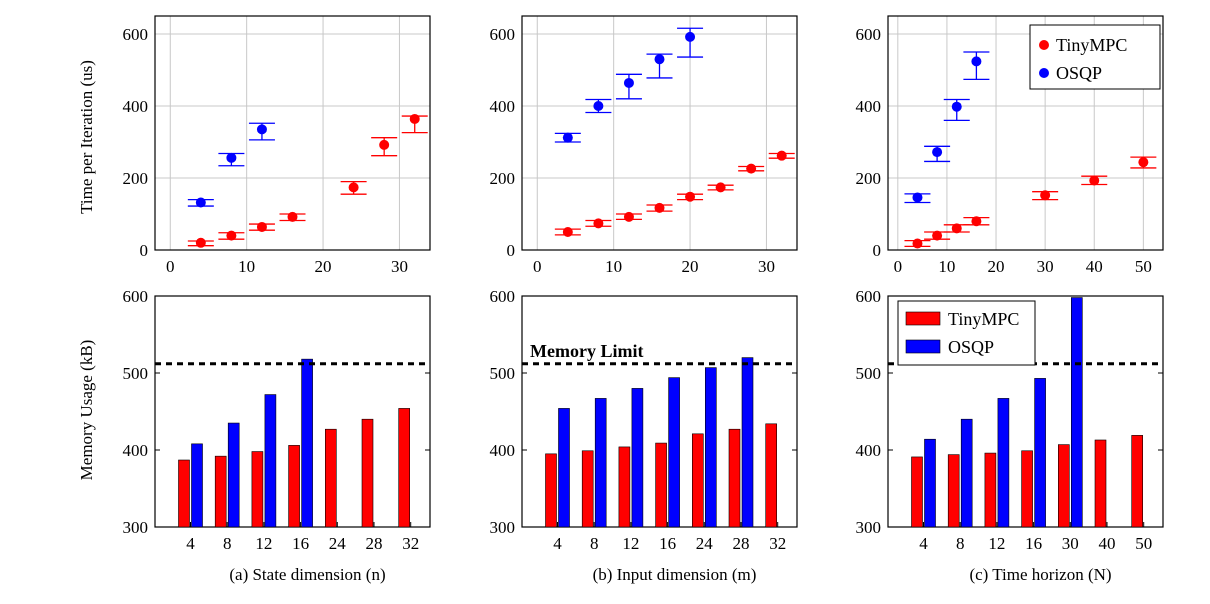 The image size is (1210, 604). I want to click on legend-marker, so click(1044, 45).